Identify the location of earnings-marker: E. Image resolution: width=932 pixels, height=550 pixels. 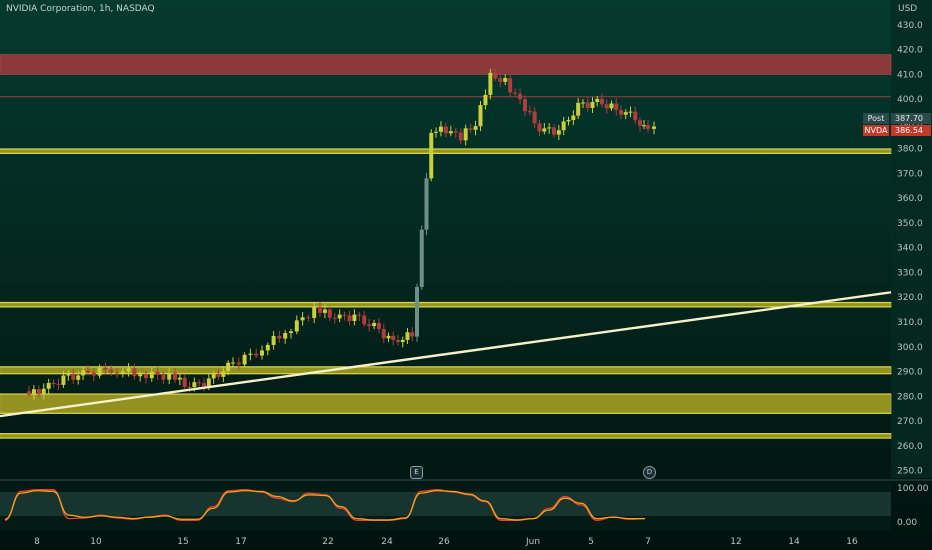
(416, 472).